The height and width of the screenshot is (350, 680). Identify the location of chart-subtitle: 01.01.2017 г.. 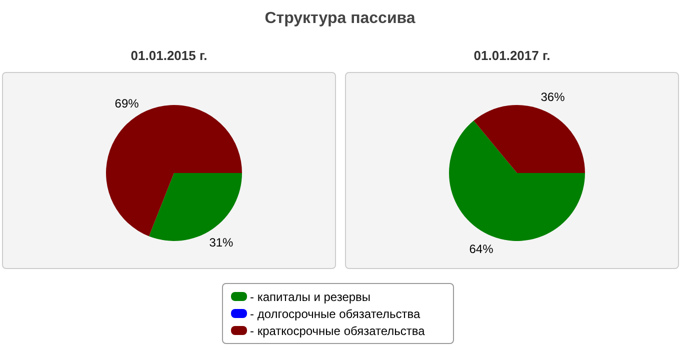
(512, 56).